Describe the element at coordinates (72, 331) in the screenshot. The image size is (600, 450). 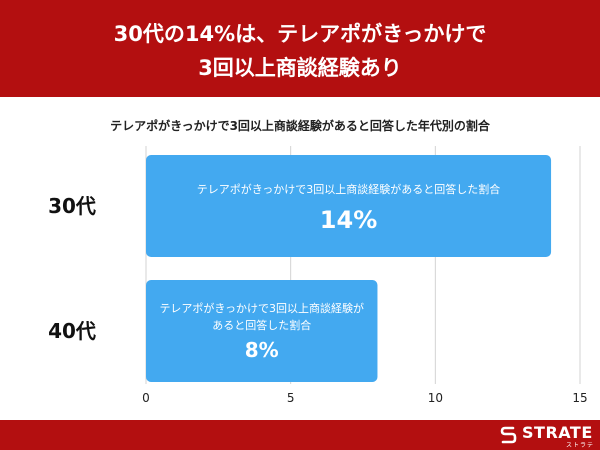
I see `category-label-1: 40代` at that location.